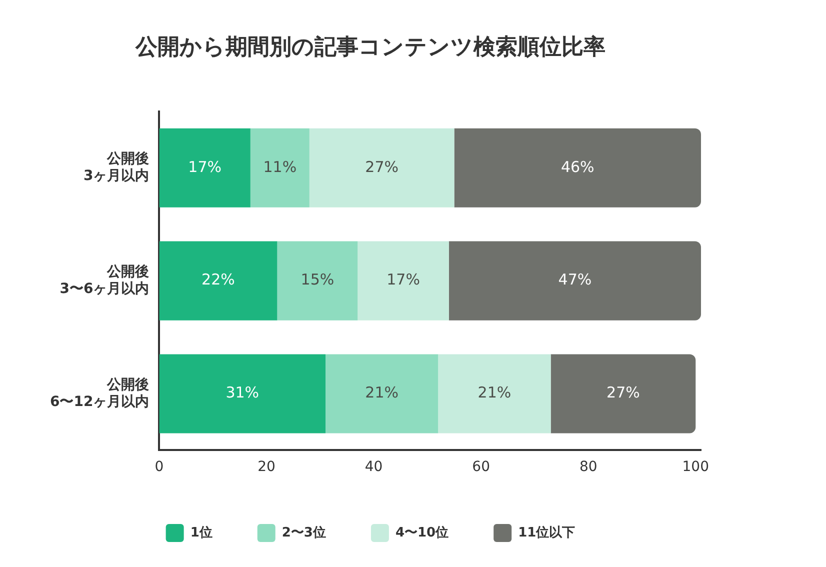 Image resolution: width=826 pixels, height=567 pixels. What do you see at coordinates (304, 532) in the screenshot?
I see `legend-label: 2〜3位` at bounding box center [304, 532].